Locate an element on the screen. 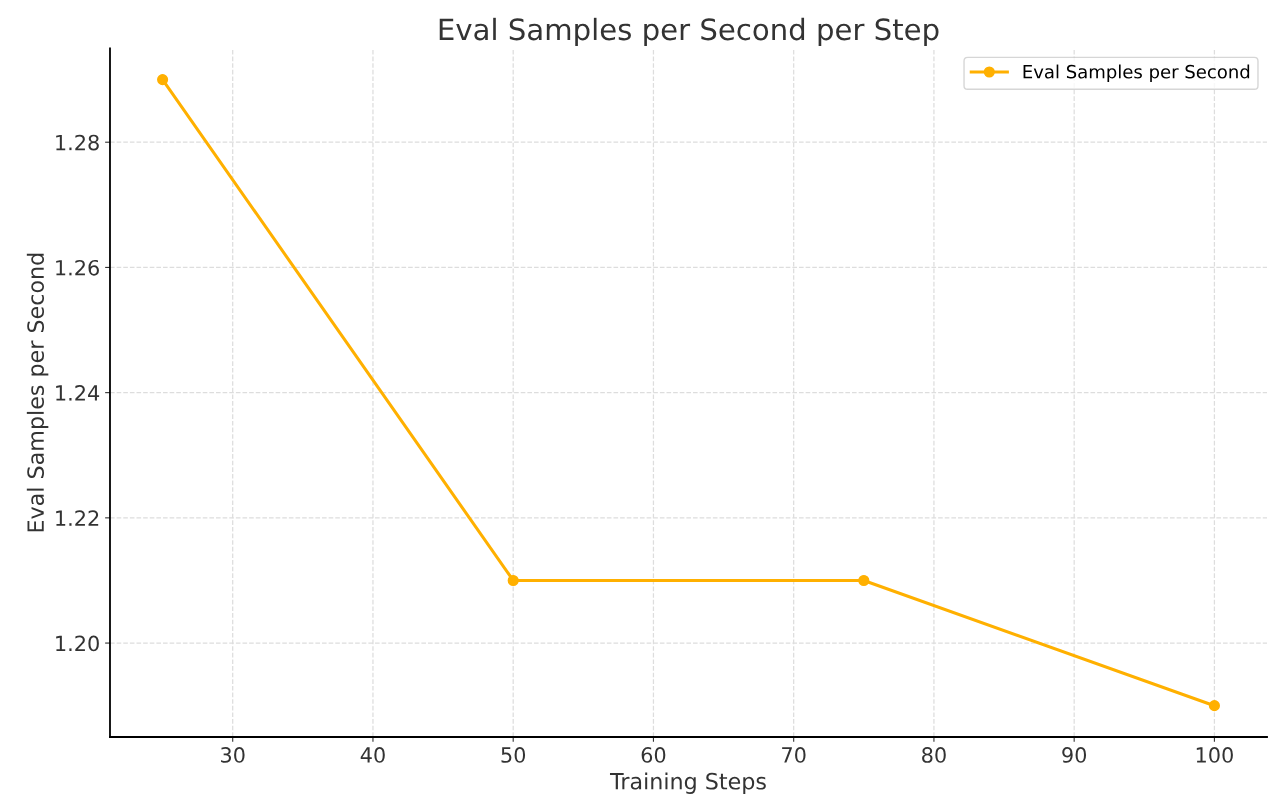  y-tick-label: 1.24 is located at coordinates (78, 393).